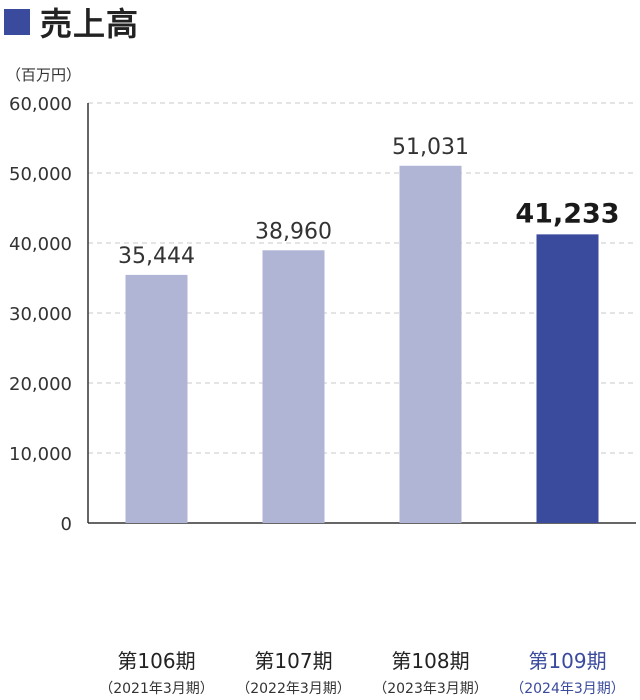 Image resolution: width=640 pixels, height=700 pixels. Describe the element at coordinates (430, 147) in the screenshot. I see `data-label: 51,031` at that location.